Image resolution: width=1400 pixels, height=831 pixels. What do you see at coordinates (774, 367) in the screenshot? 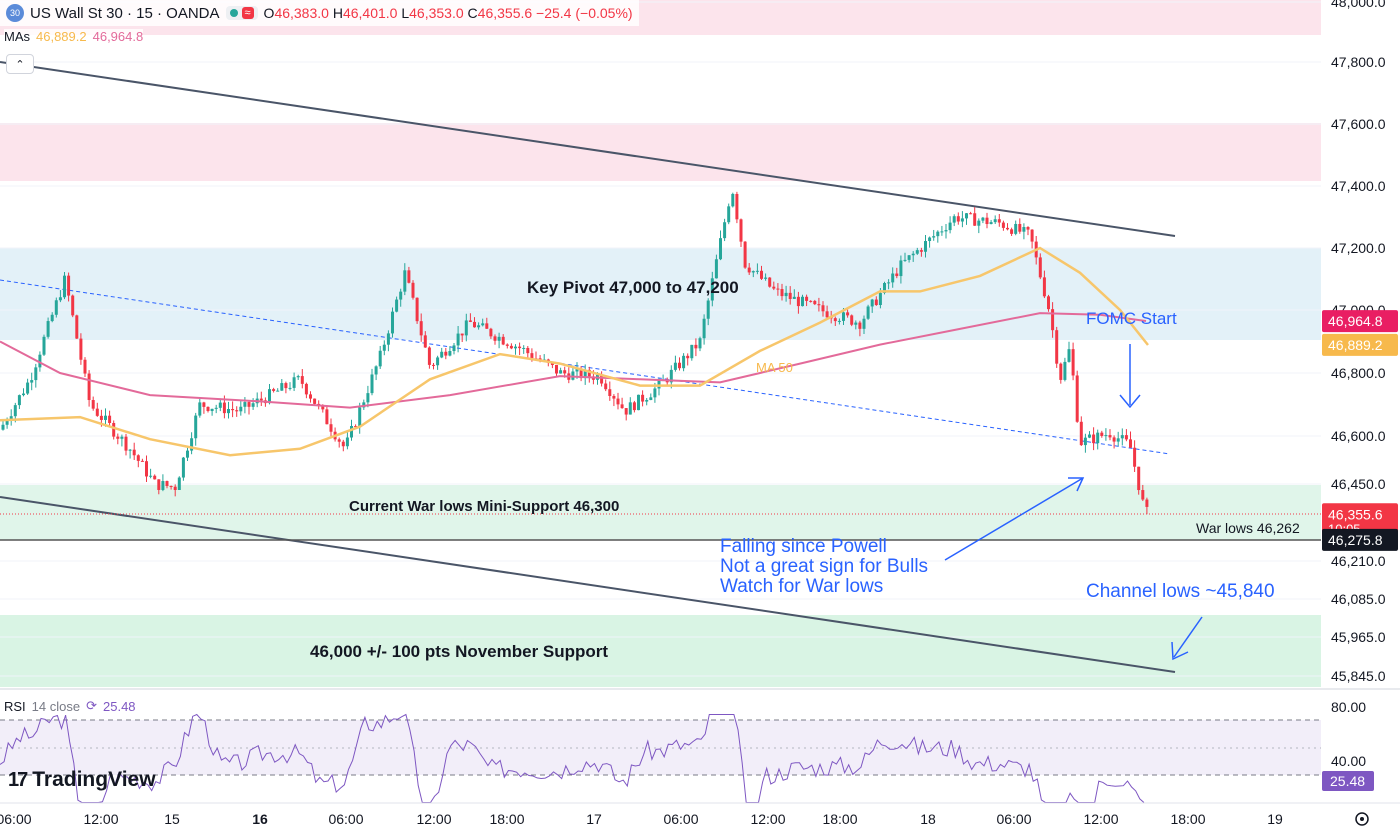
I see `ma50-label: MA 50` at bounding box center [774, 367].